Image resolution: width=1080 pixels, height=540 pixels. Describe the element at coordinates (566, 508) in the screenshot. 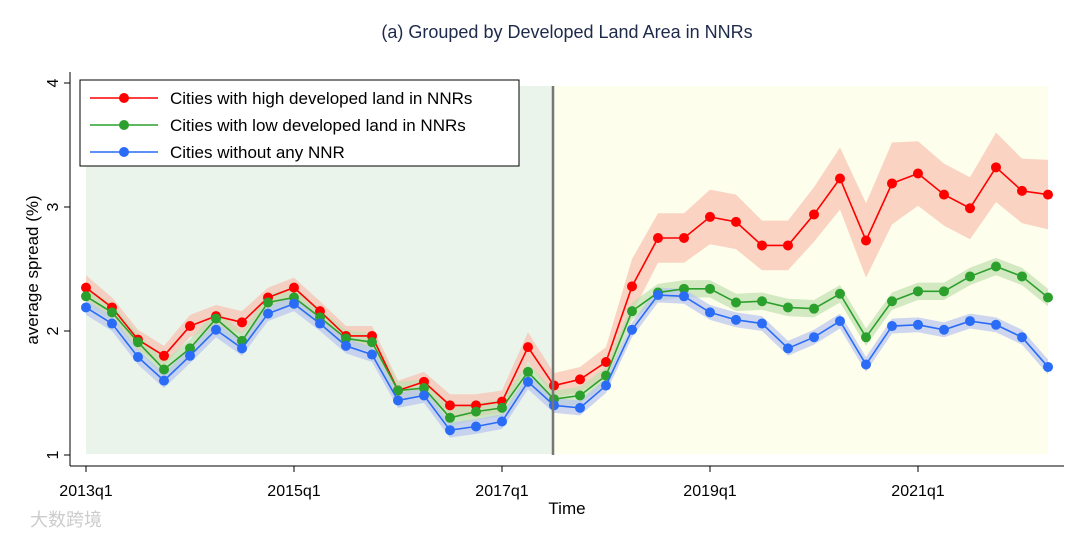

I see `x-axis-label: Time` at that location.